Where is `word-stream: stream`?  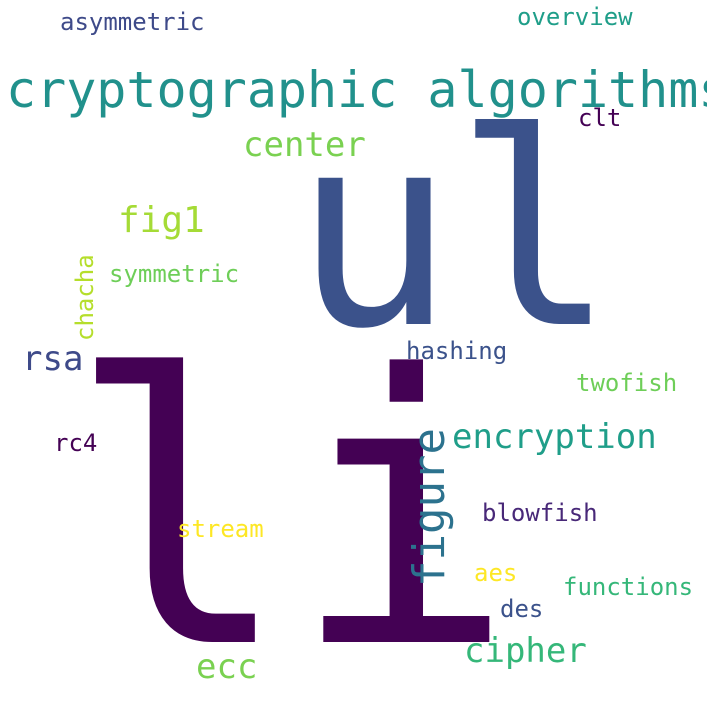
word-stream: stream is located at coordinates (220, 529).